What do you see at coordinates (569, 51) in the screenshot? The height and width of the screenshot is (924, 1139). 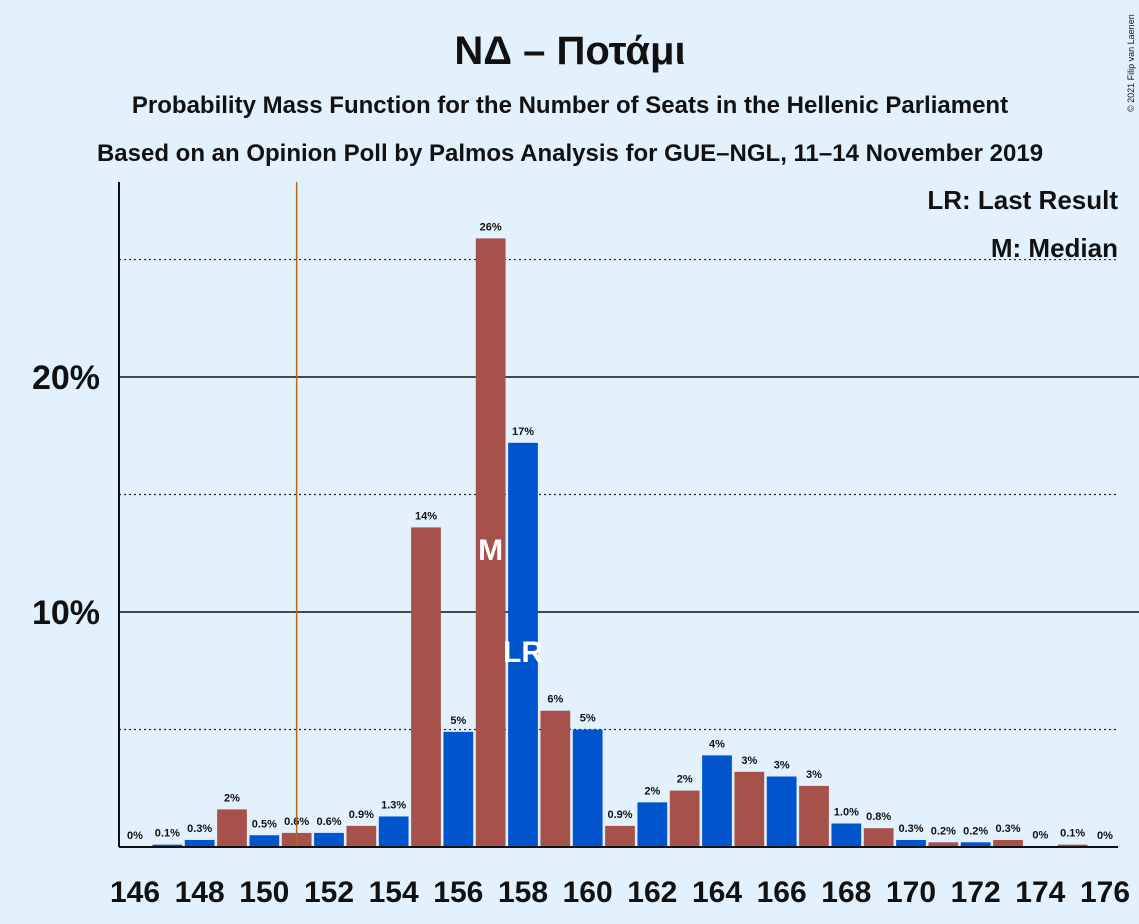 I see `chart-title: ΝΔ – Ποτάμι` at bounding box center [569, 51].